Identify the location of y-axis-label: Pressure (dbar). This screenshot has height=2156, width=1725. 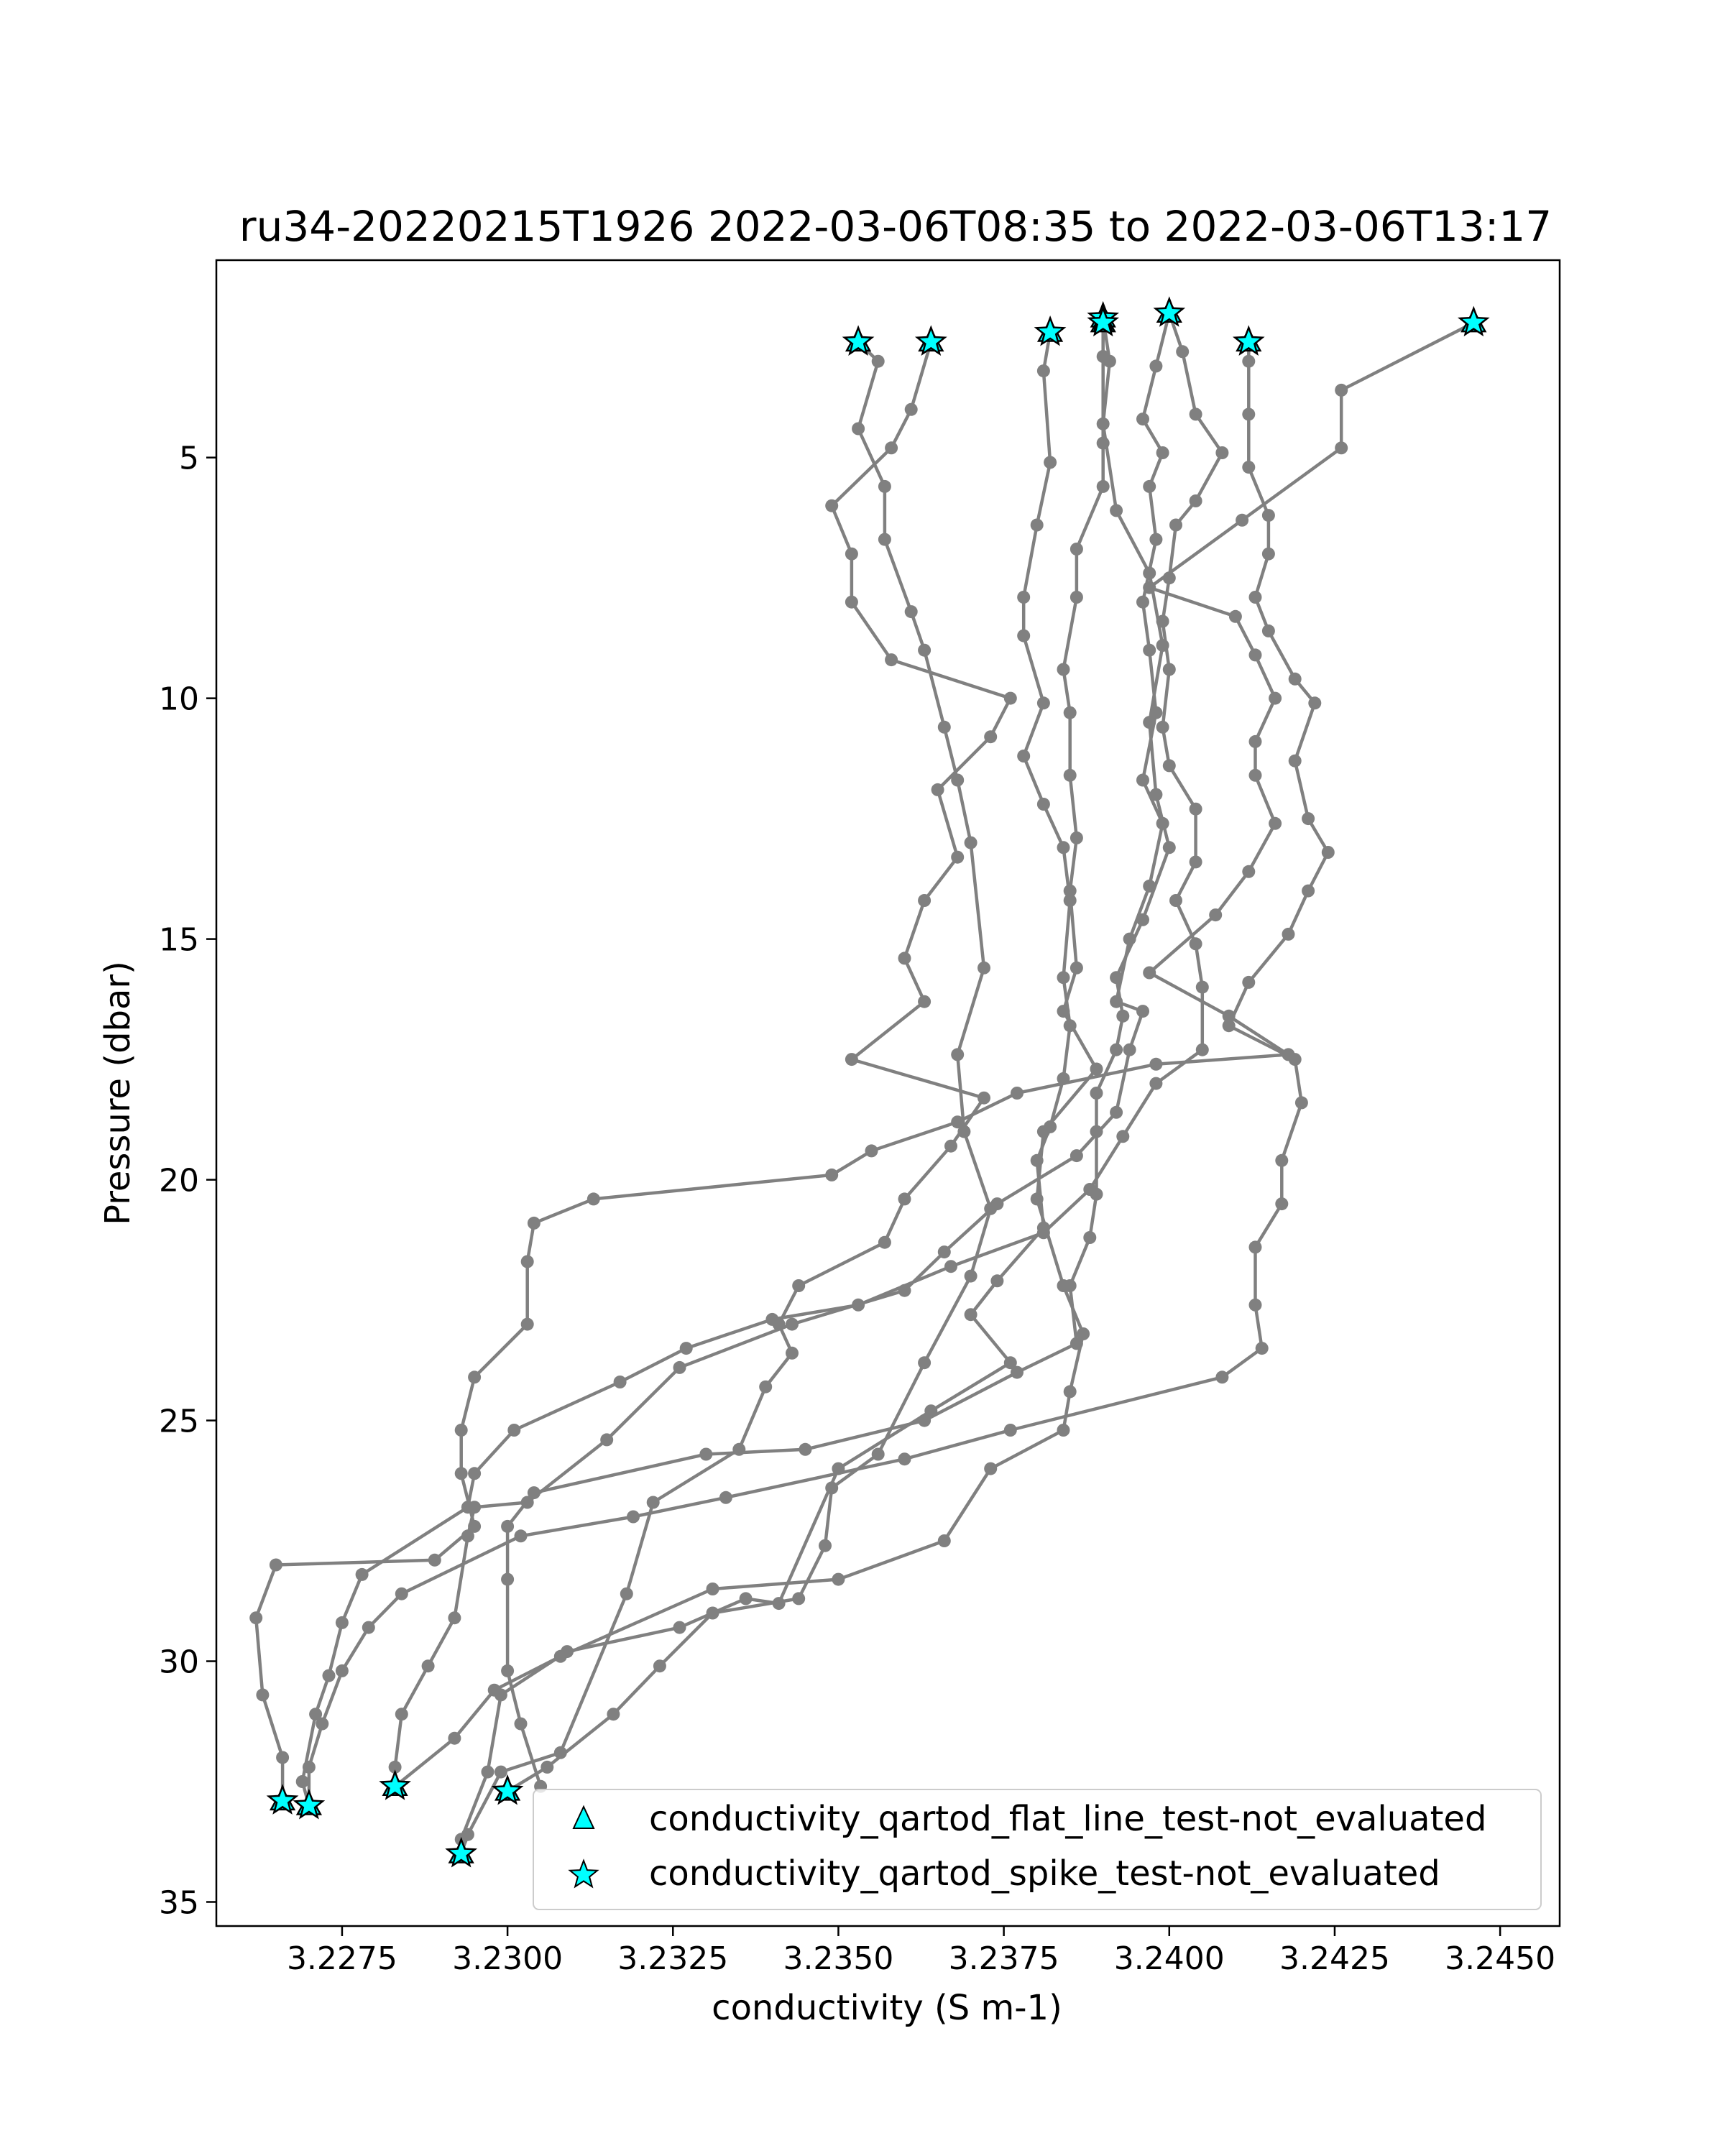
(118, 1093).